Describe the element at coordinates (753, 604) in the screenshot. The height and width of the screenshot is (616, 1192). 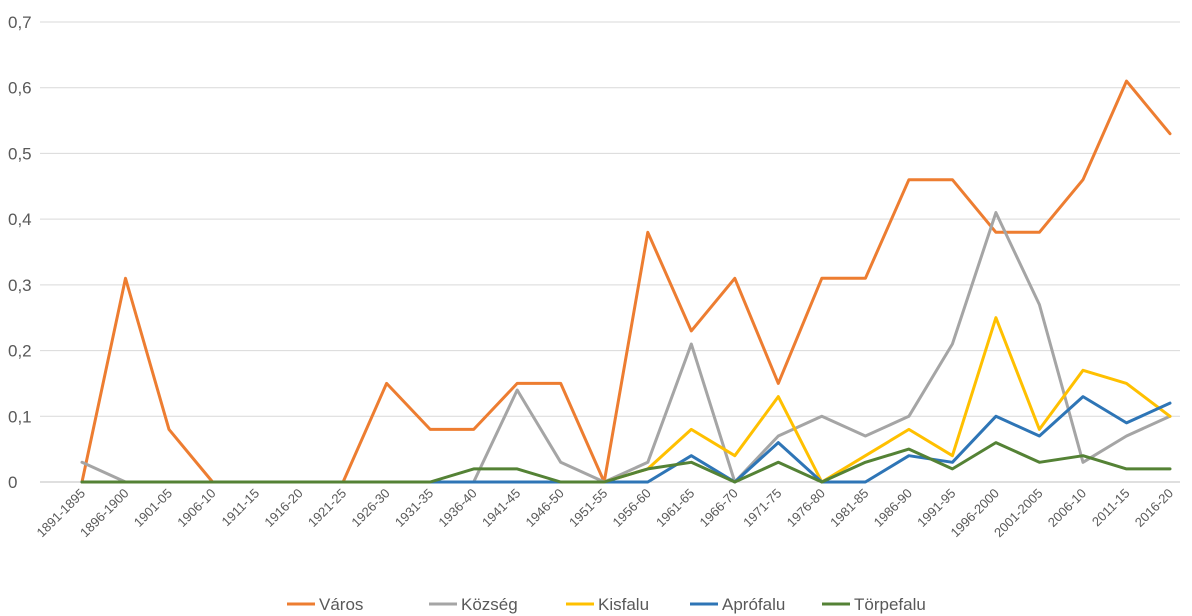
I see `legend-label: Aprófalu` at that location.